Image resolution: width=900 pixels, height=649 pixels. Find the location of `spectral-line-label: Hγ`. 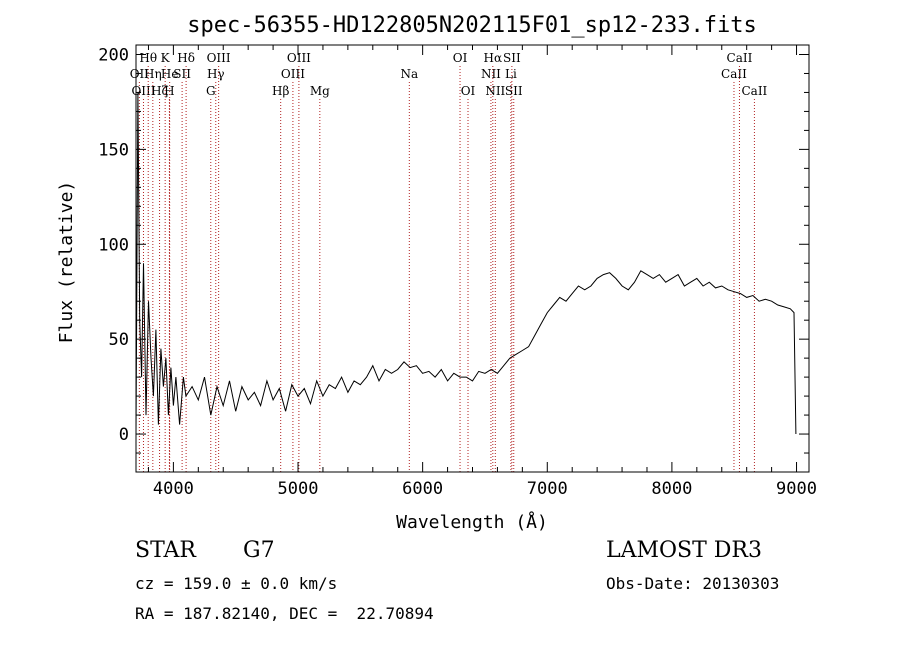

spectral-line-label: Hγ is located at coordinates (216, 74).